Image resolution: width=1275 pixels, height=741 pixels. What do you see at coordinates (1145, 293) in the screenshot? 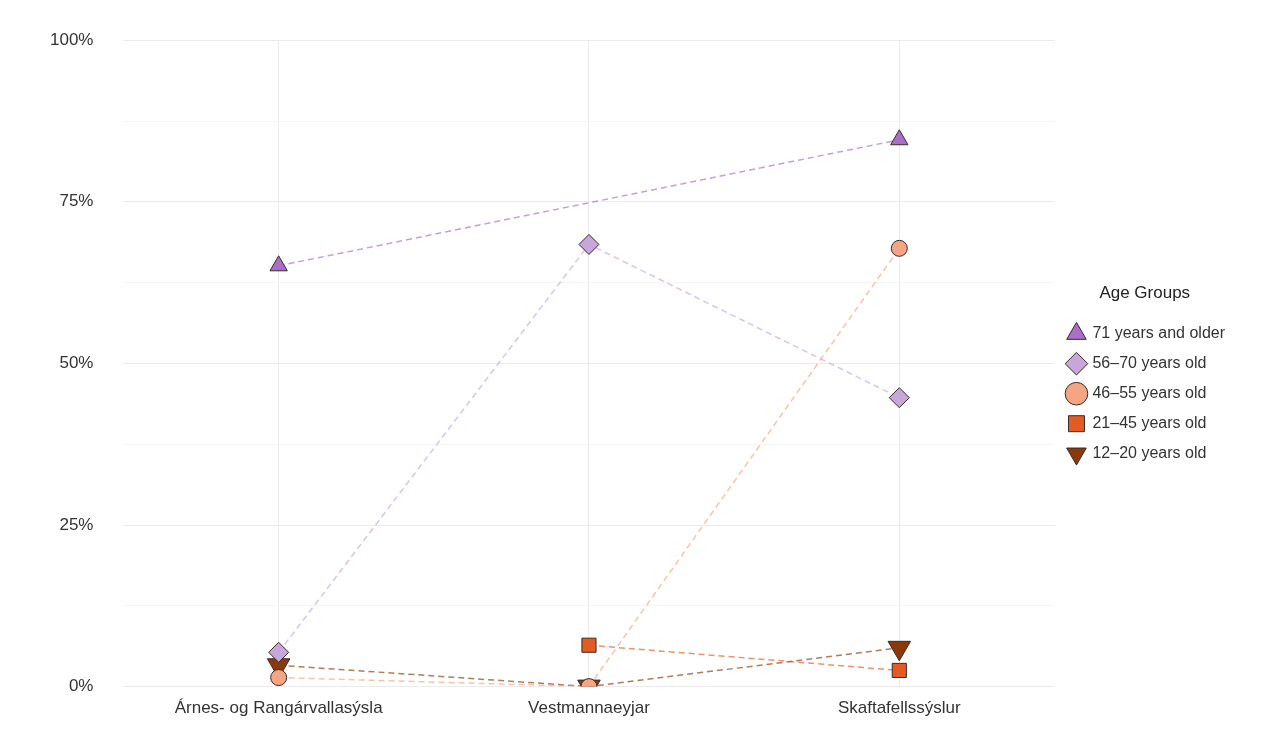
I see `legend-title: Age Groups` at bounding box center [1145, 293].